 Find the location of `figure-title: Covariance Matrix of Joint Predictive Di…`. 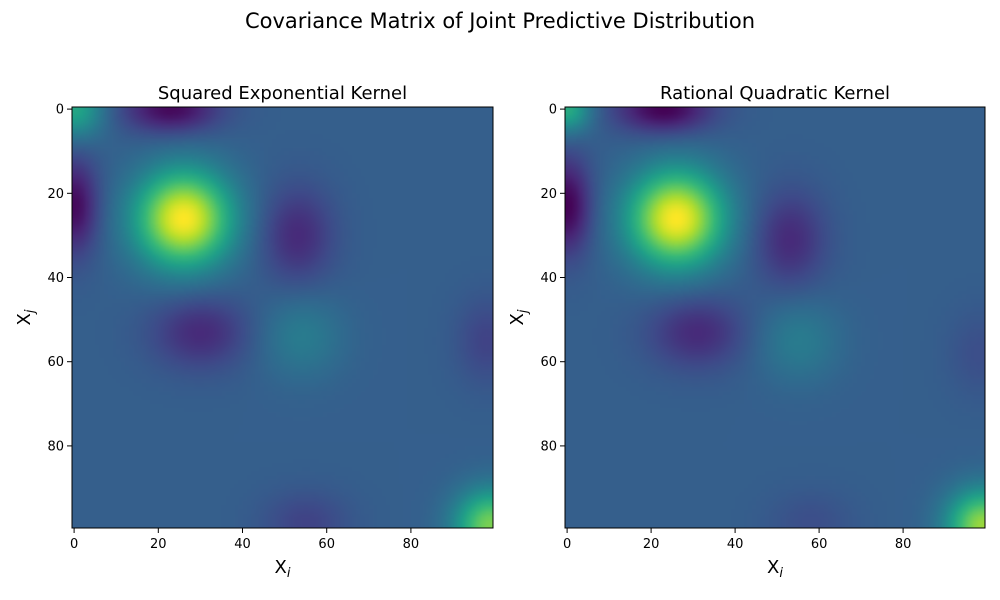

figure-title: Covariance Matrix of Joint Predictive Di… is located at coordinates (500, 21).